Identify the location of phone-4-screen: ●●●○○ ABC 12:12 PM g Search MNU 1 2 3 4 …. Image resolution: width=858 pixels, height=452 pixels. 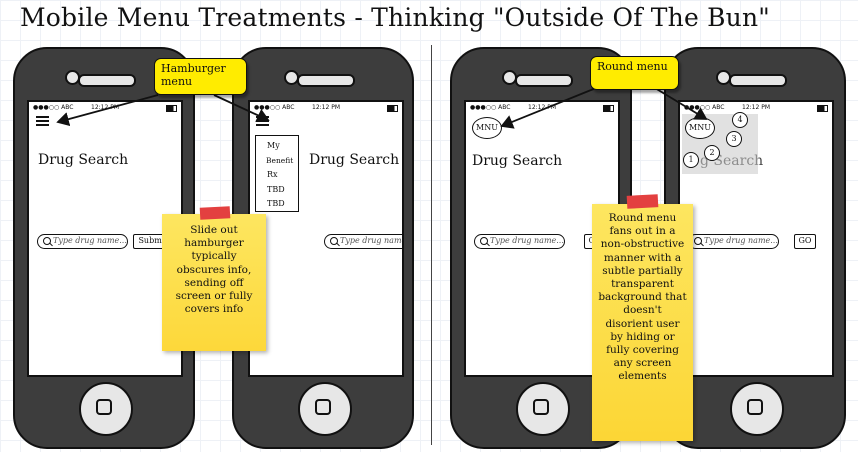
(756, 238).